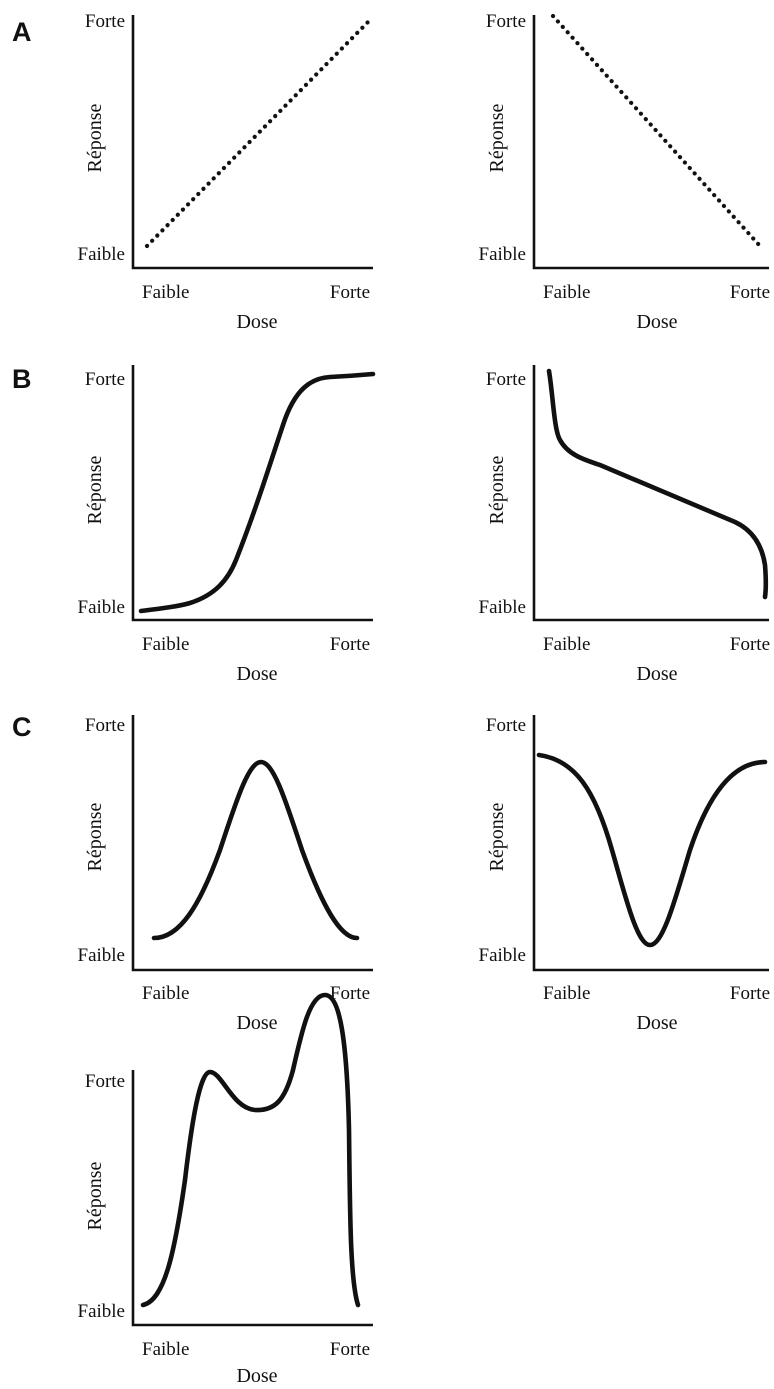  I want to click on chart-c-inverted-u: Forte Faible Réponse Faible Forte Dose, so click(225, 874).